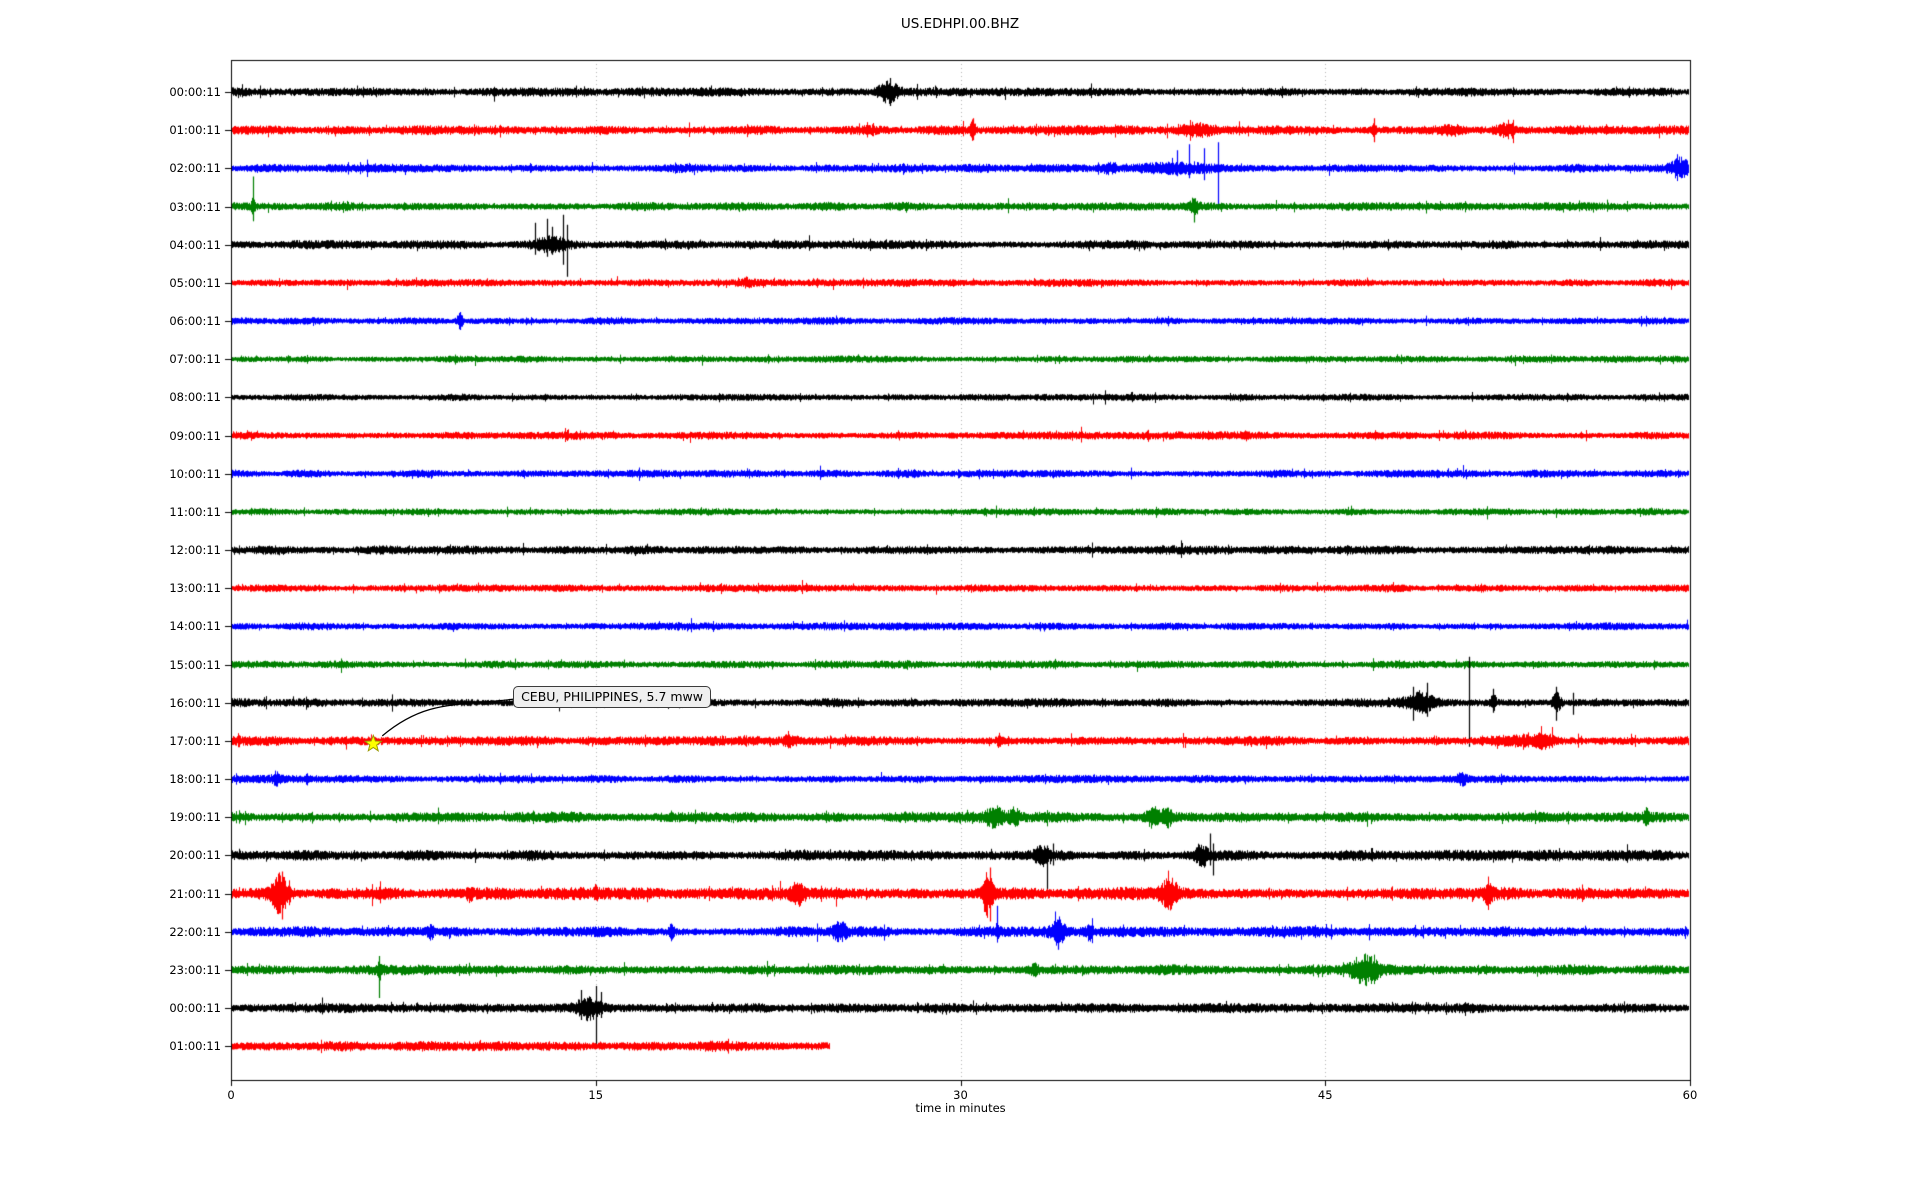 This screenshot has height=1200, width=1920. I want to click on annotation-callout: CEBU, PHILIPPINES, 5.7 mww, so click(612, 697).